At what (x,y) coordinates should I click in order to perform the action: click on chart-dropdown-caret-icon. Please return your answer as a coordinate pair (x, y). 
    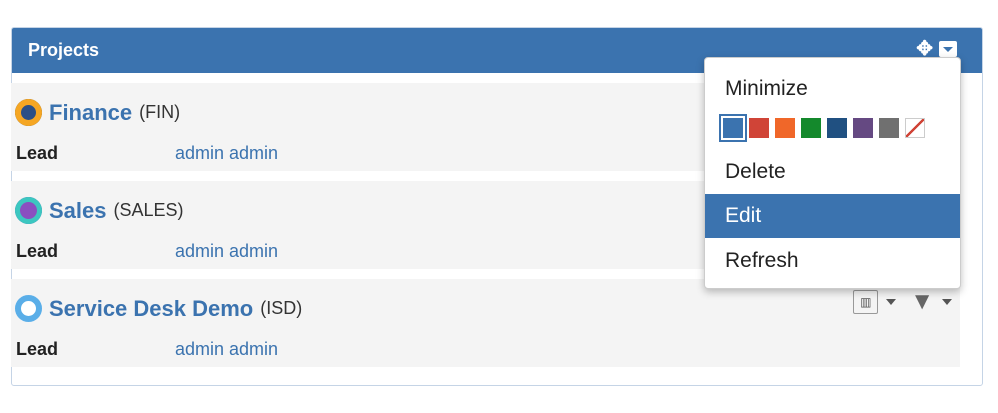
    Looking at the image, I should click on (891, 302).